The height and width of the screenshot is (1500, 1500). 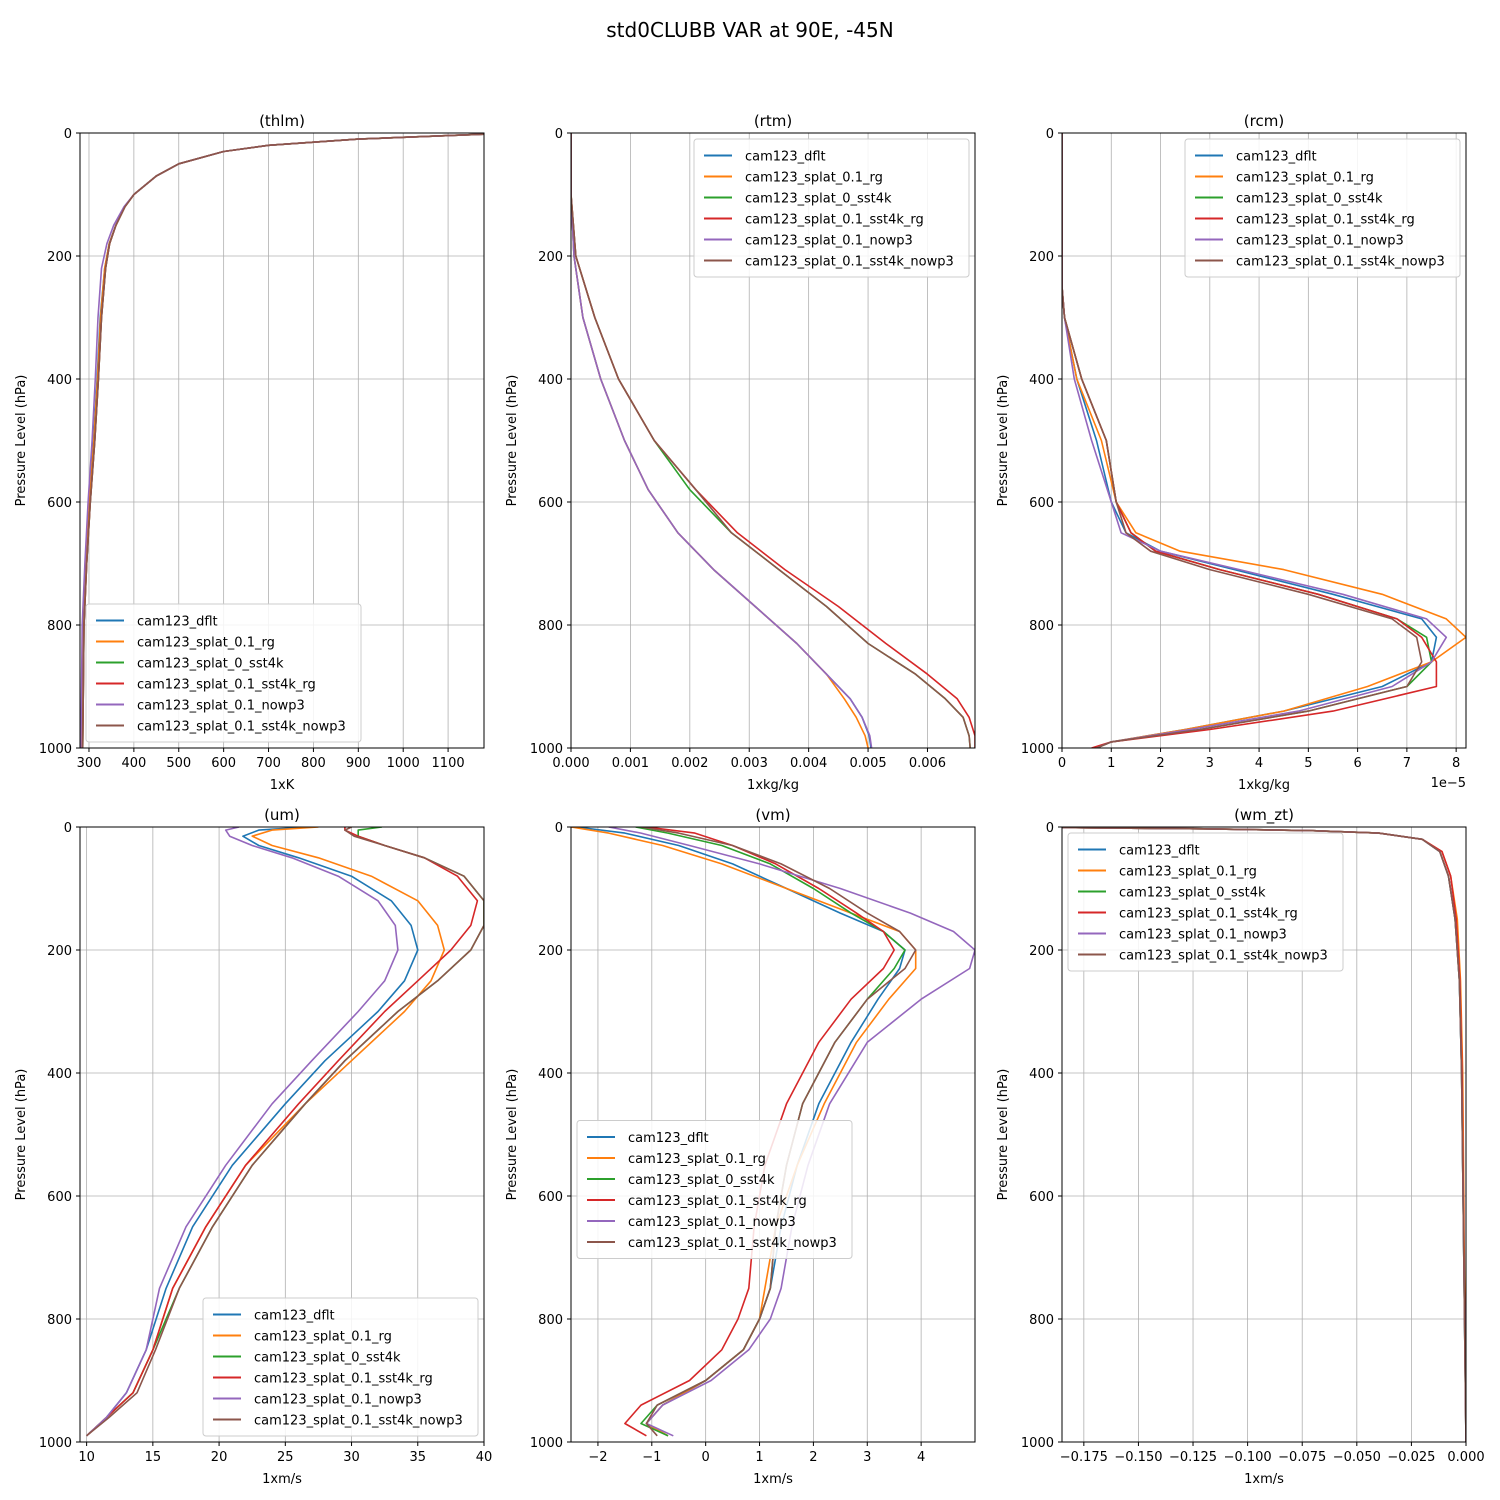 What do you see at coordinates (133, 763) in the screenshot?
I see `x-tick-label: 400` at bounding box center [133, 763].